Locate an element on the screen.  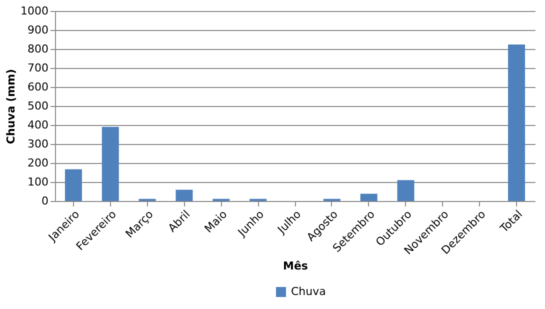
y-tick-label: 600 is located at coordinates (38, 87).